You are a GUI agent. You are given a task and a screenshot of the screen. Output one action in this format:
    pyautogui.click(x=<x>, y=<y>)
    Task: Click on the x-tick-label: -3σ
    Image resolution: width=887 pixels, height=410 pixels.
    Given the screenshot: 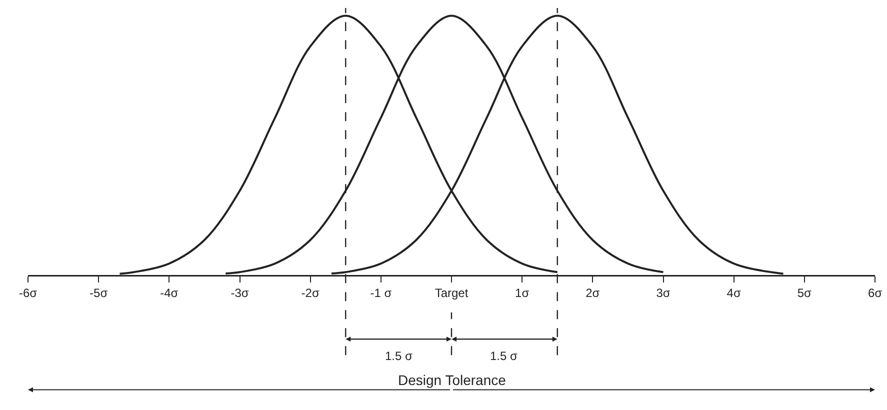 What is the action you would take?
    pyautogui.click(x=240, y=293)
    